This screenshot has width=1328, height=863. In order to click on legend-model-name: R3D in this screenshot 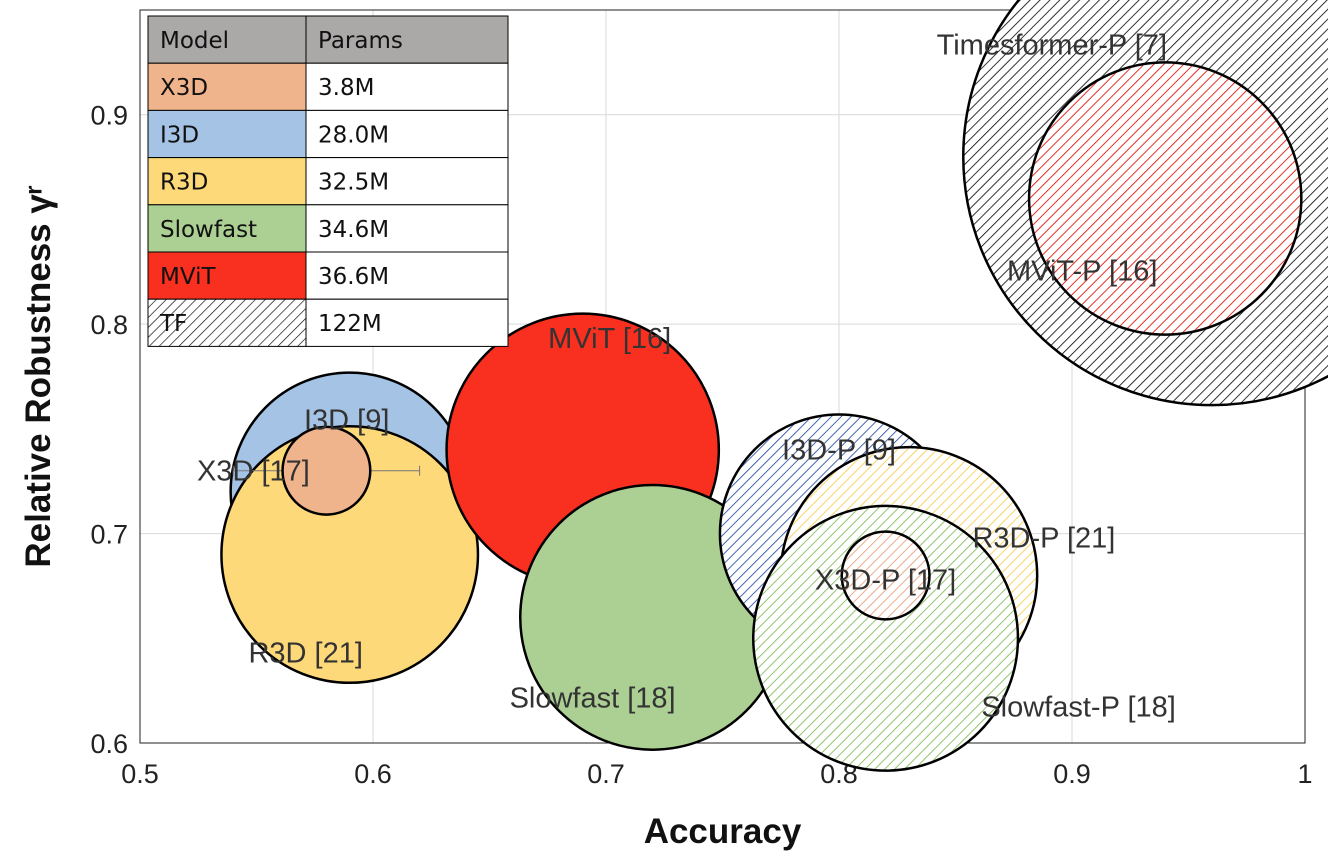, I will do `click(184, 183)`.